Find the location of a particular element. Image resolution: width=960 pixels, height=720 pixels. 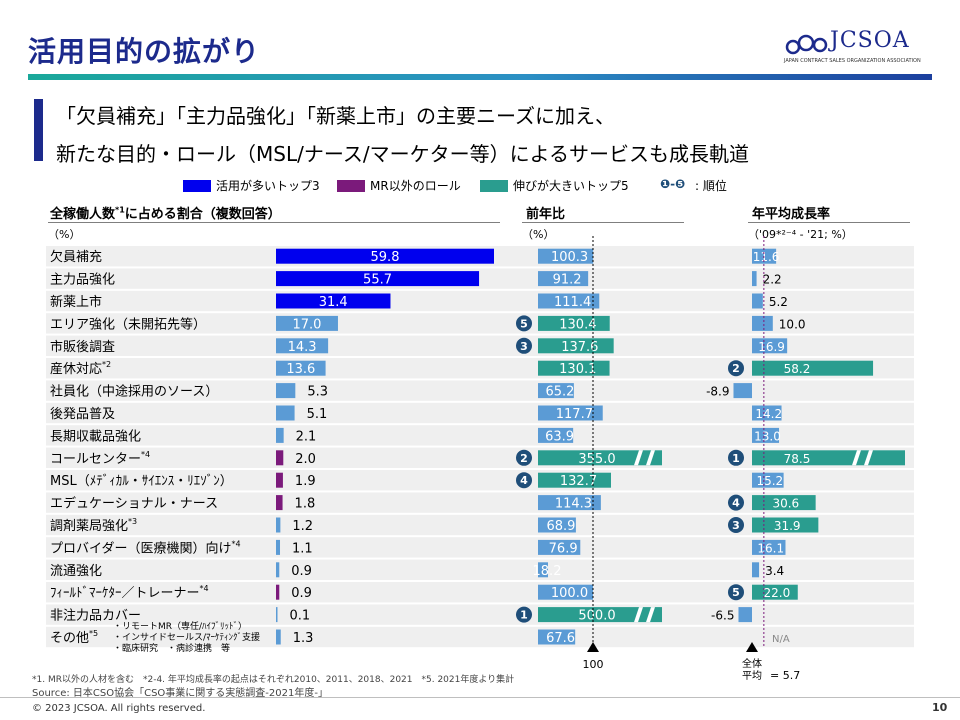

yoy-reference-label: 100 is located at coordinates (593, 664).